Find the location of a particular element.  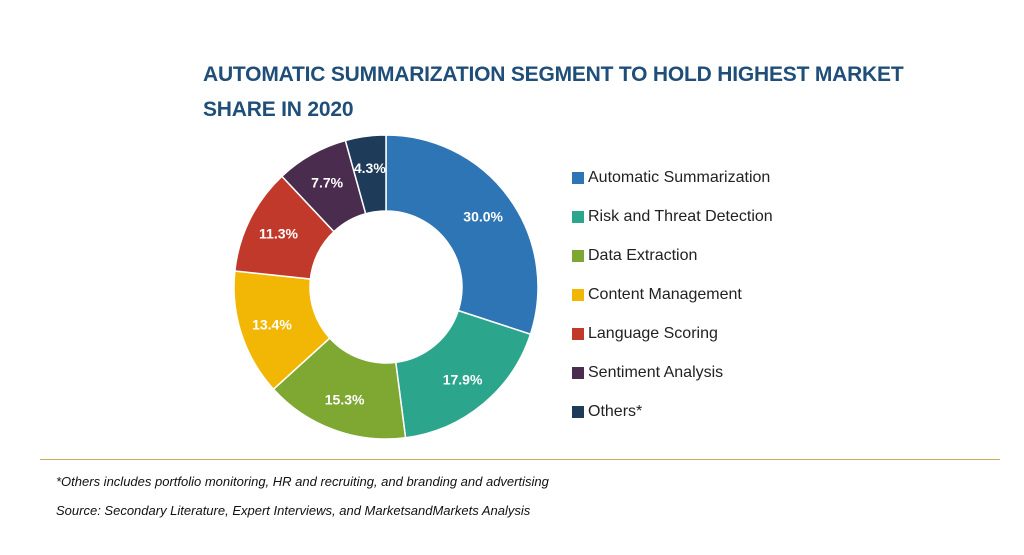

legend-item: Content Management is located at coordinates (672, 294).